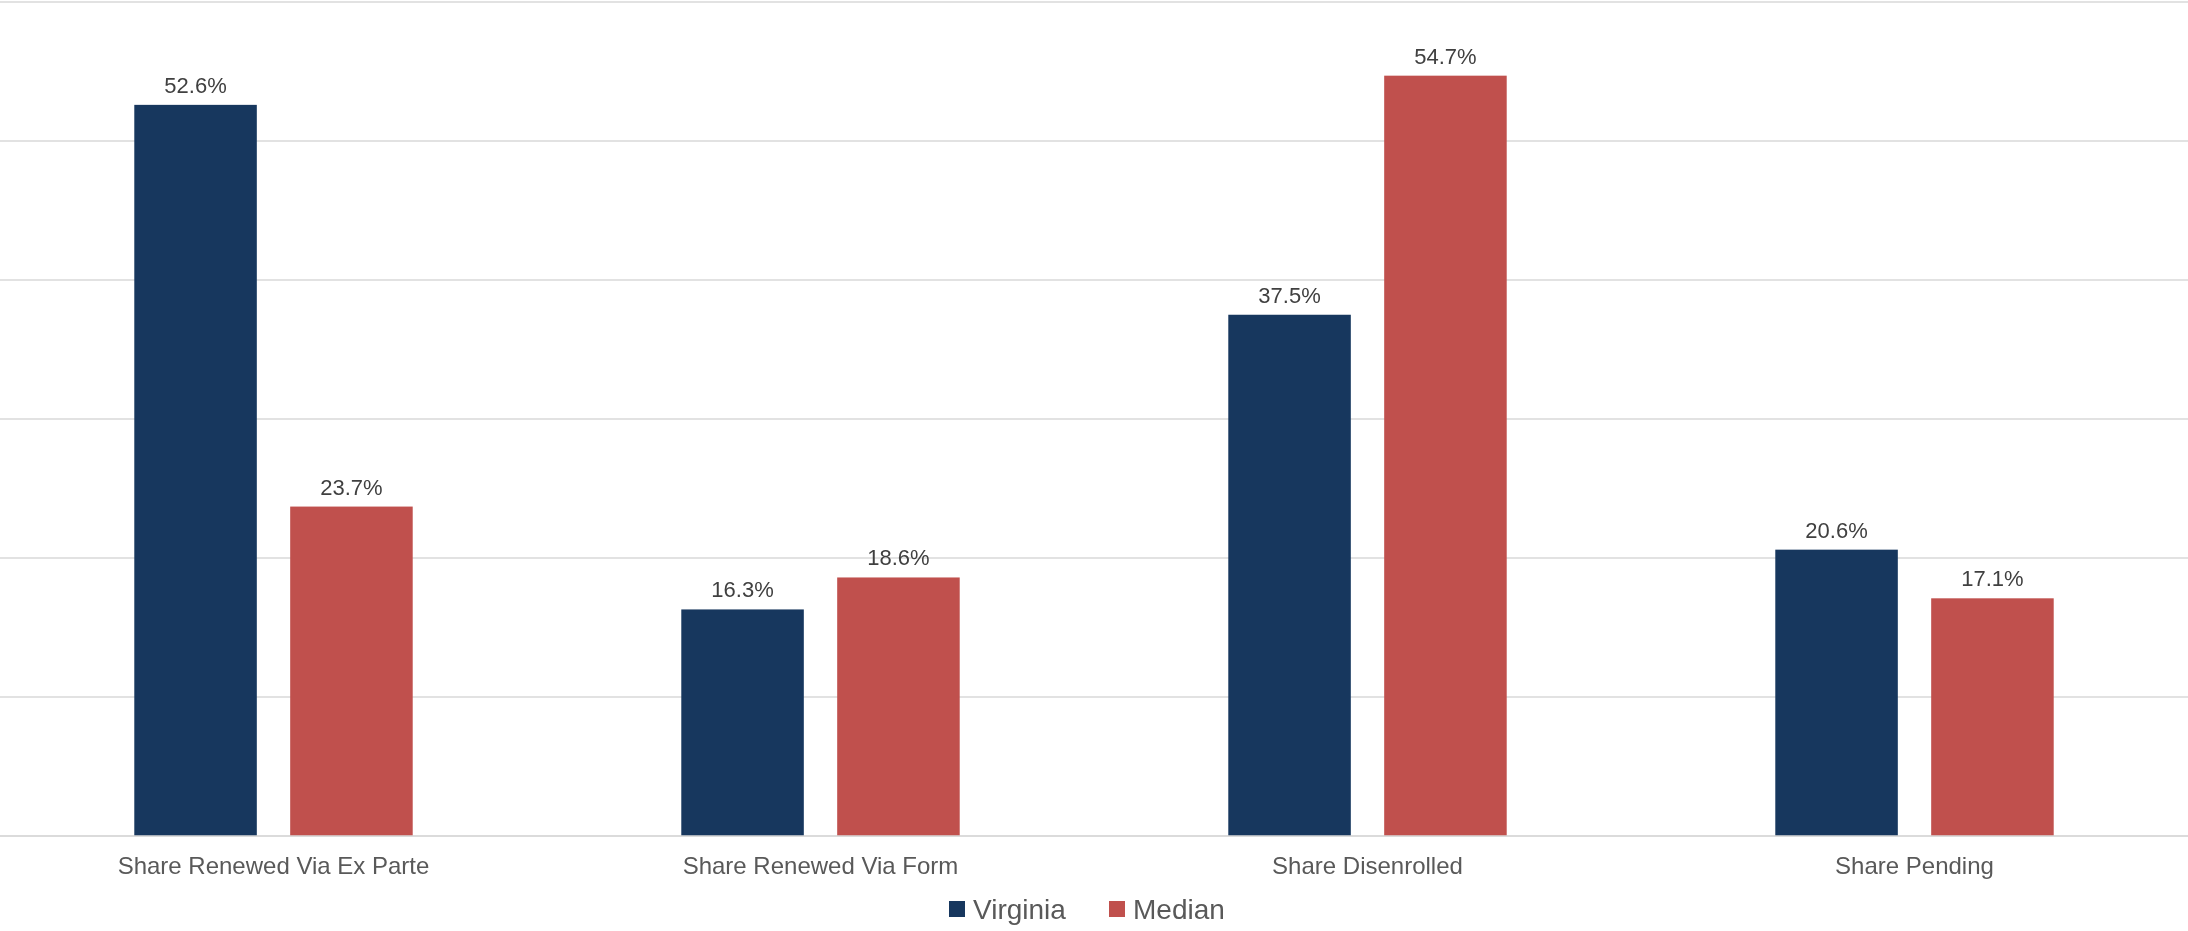 The image size is (2188, 931). I want to click on x-tick-label: Share Pending, so click(1914, 865).